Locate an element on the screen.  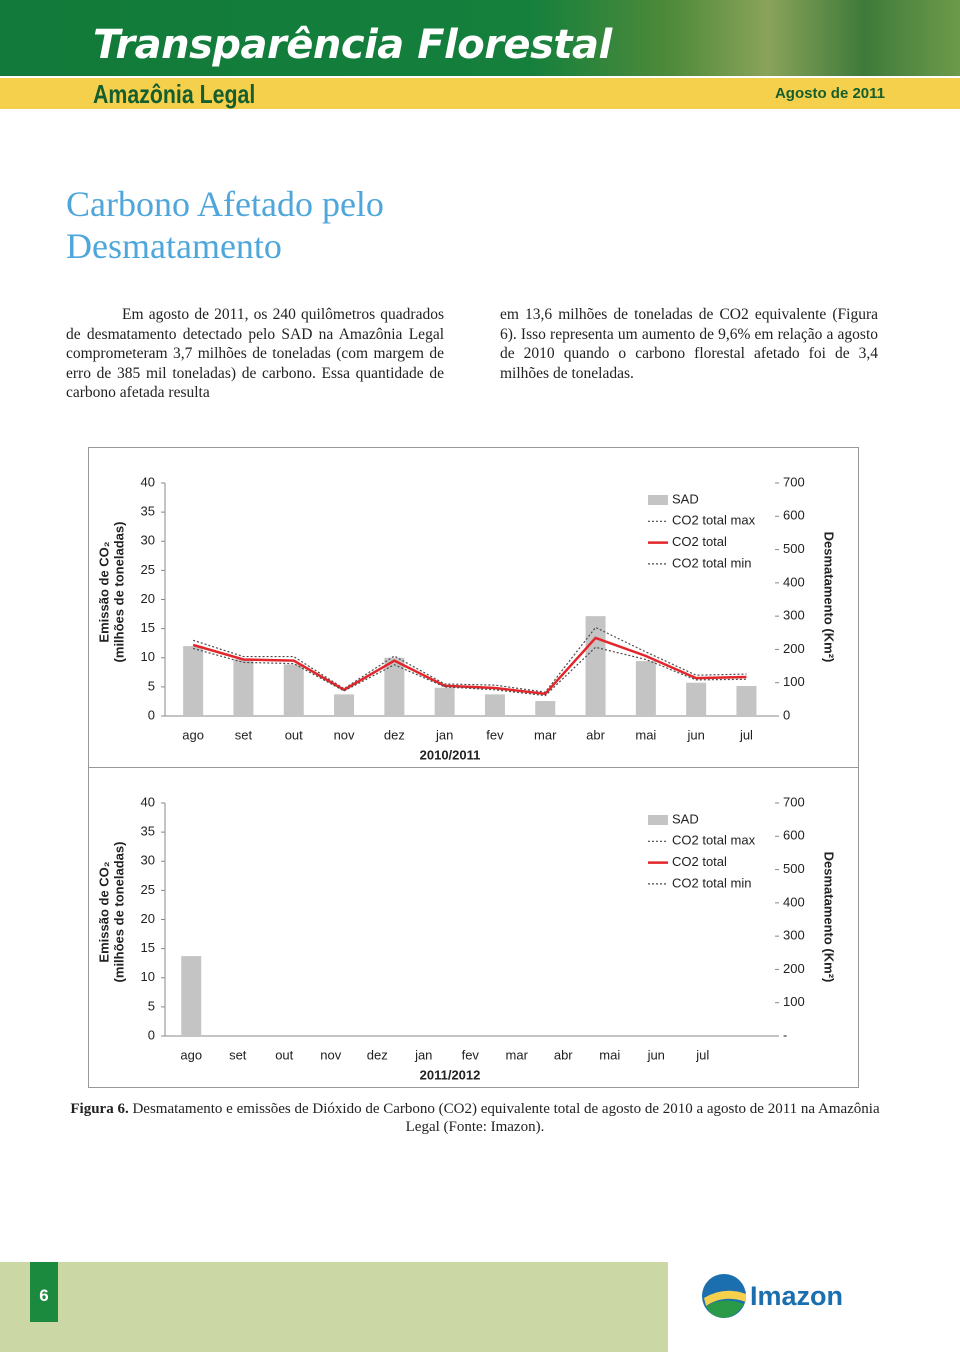
y2-tick-label: 0 is located at coordinates (786, 714).